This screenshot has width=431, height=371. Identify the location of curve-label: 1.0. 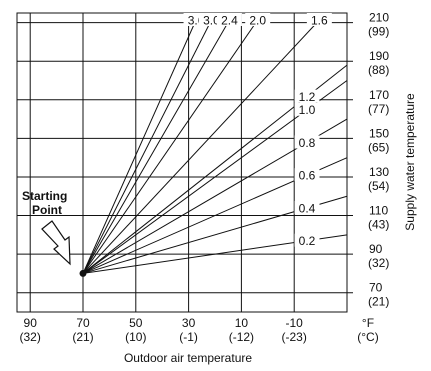
(307, 110).